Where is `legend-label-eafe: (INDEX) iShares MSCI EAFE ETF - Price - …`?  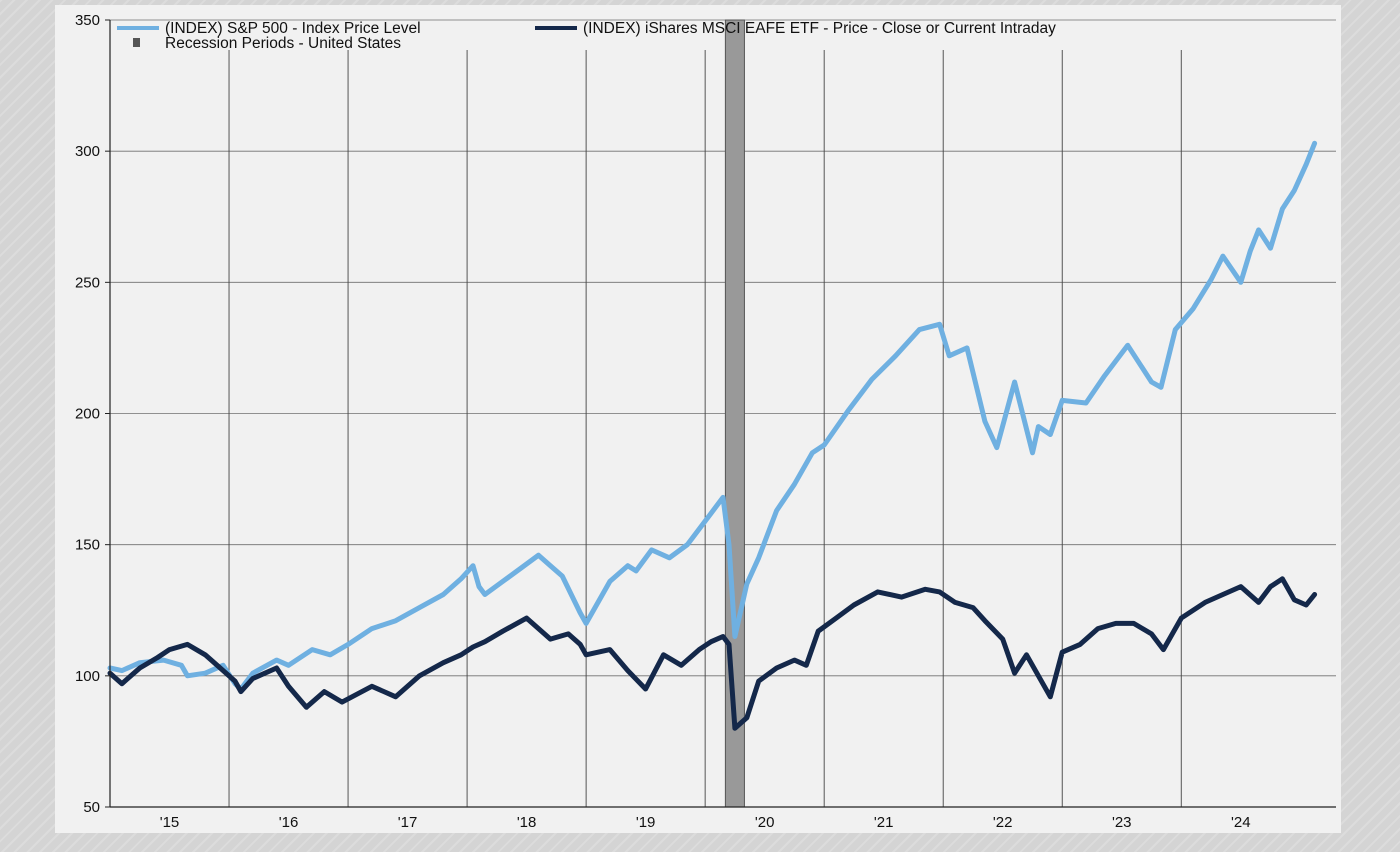 legend-label-eafe: (INDEX) iShares MSCI EAFE ETF - Price - … is located at coordinates (819, 28).